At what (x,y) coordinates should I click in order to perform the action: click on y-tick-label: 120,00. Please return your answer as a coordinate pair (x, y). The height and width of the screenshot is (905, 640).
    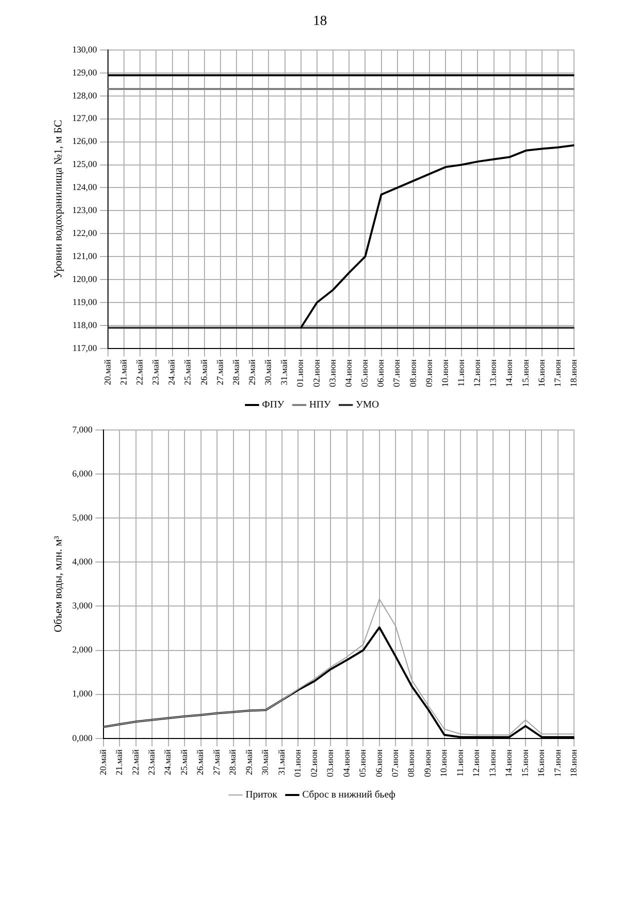
    Looking at the image, I should click on (85, 279).